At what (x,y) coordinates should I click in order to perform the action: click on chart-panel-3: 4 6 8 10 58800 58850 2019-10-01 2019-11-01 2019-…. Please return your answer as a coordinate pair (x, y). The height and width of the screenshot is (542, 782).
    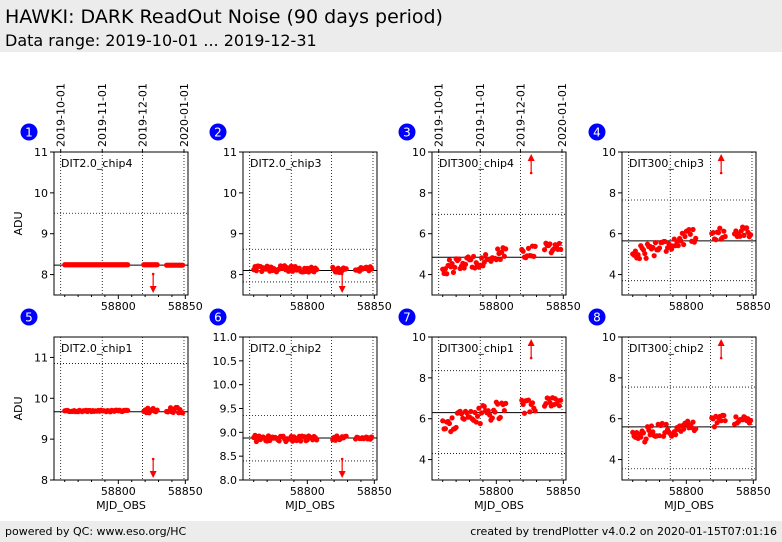
    Looking at the image, I should click on (489, 198).